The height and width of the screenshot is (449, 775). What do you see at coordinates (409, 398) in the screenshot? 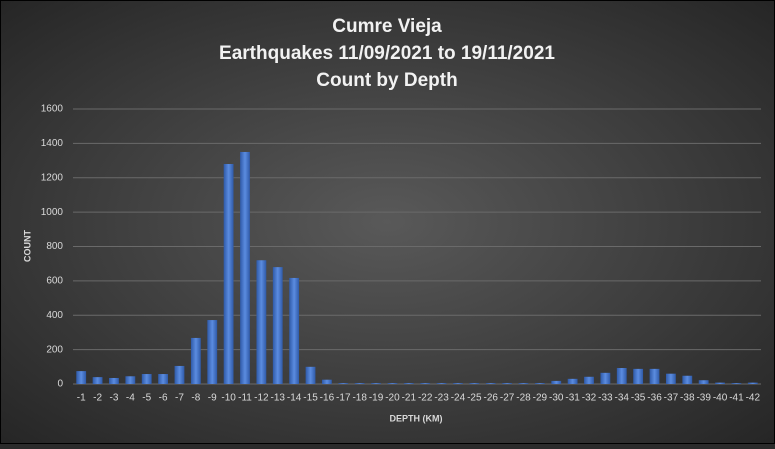
I see `x-tick-label: -21` at bounding box center [409, 398].